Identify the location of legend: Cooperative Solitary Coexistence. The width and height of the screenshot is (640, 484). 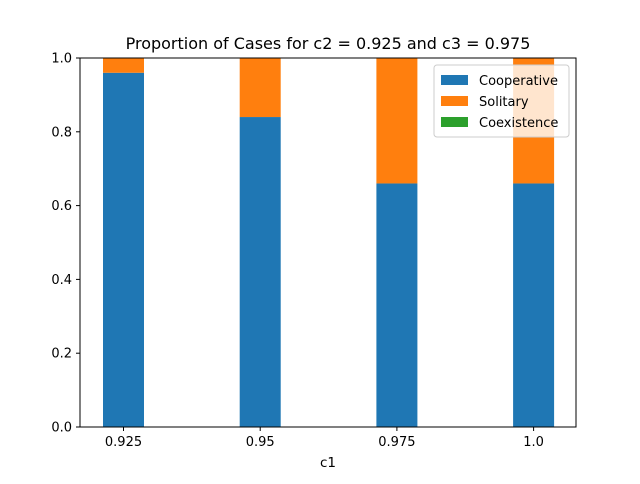
(501, 101).